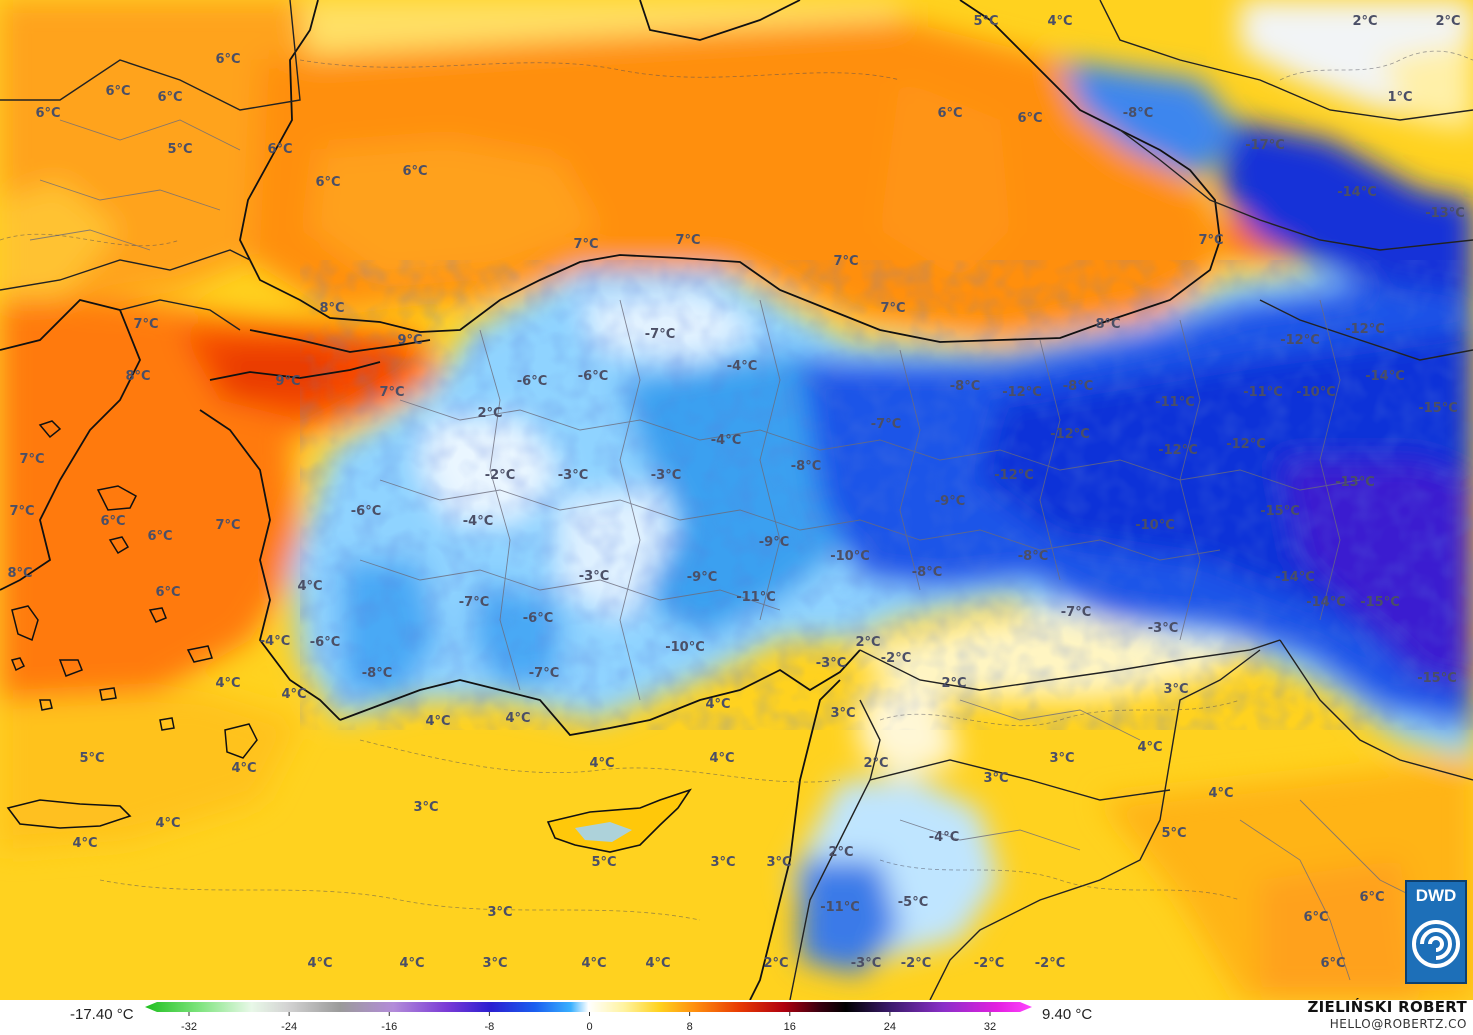 The width and height of the screenshot is (1473, 1035). What do you see at coordinates (1398, 1024) in the screenshot?
I see `author-email: HELLO@ROBERTZ.CO` at bounding box center [1398, 1024].